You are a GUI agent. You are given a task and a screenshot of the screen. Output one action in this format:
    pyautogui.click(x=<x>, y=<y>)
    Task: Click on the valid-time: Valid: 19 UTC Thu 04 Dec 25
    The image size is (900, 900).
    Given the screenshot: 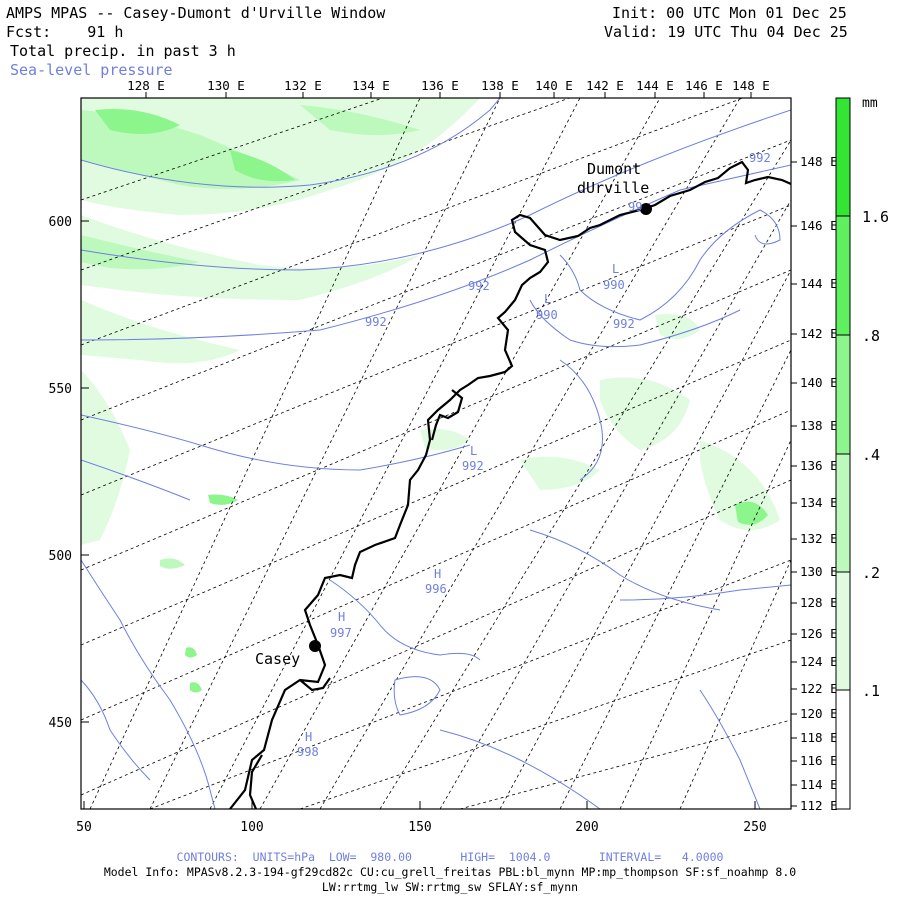 What is the action you would take?
    pyautogui.click(x=726, y=32)
    